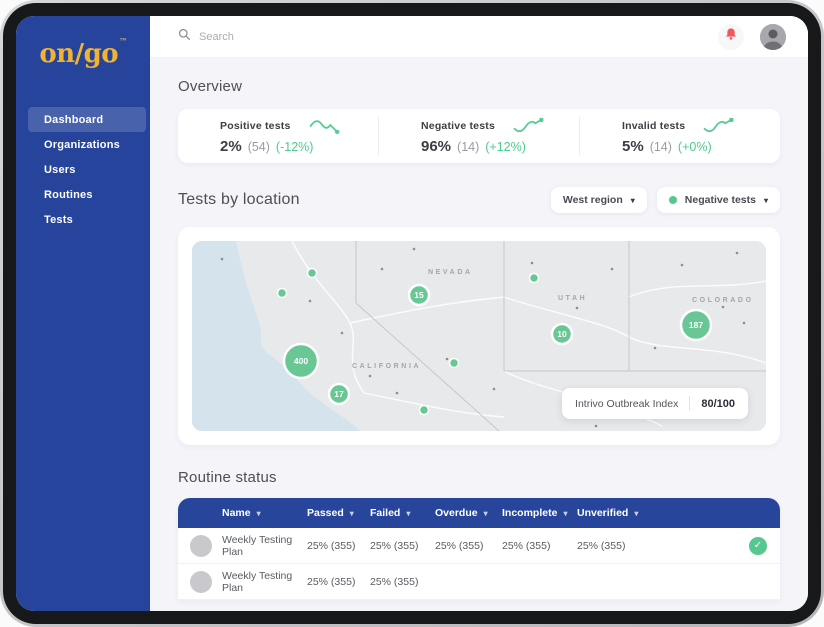 The width and height of the screenshot is (824, 627). What do you see at coordinates (82, 144) in the screenshot?
I see `sidebar-item-label: Organizations` at bounding box center [82, 144].